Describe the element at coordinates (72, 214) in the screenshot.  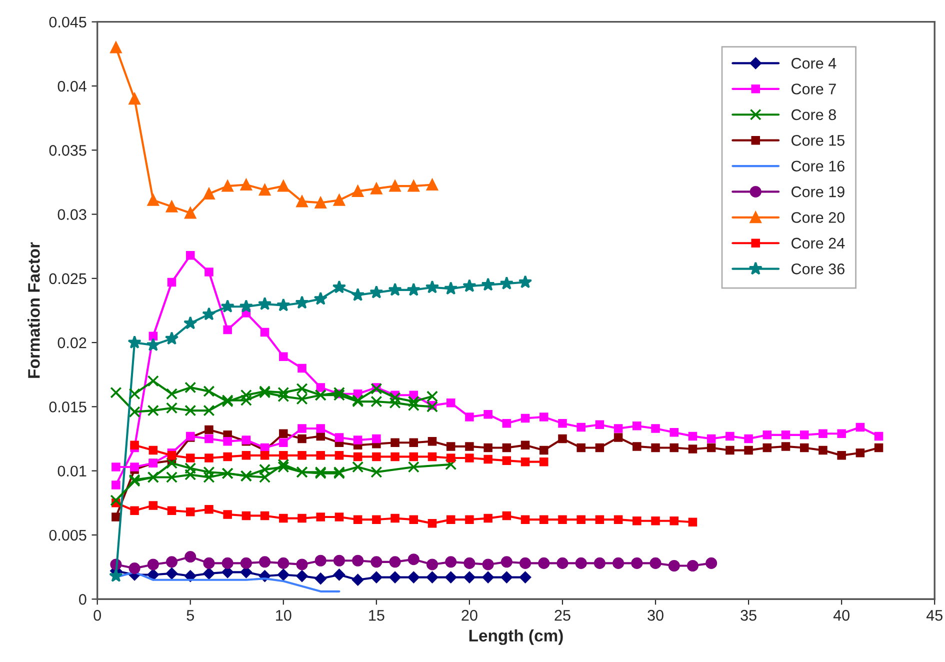
I see `y-tick-label: 0.03` at that location.